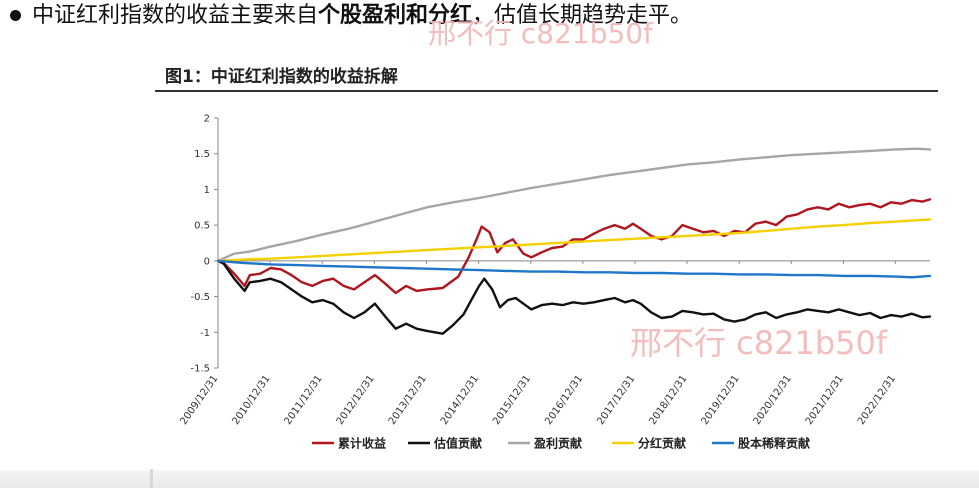 Image resolution: width=979 pixels, height=488 pixels. I want to click on headline-text-bold: 个股盈利和分红, so click(395, 15).